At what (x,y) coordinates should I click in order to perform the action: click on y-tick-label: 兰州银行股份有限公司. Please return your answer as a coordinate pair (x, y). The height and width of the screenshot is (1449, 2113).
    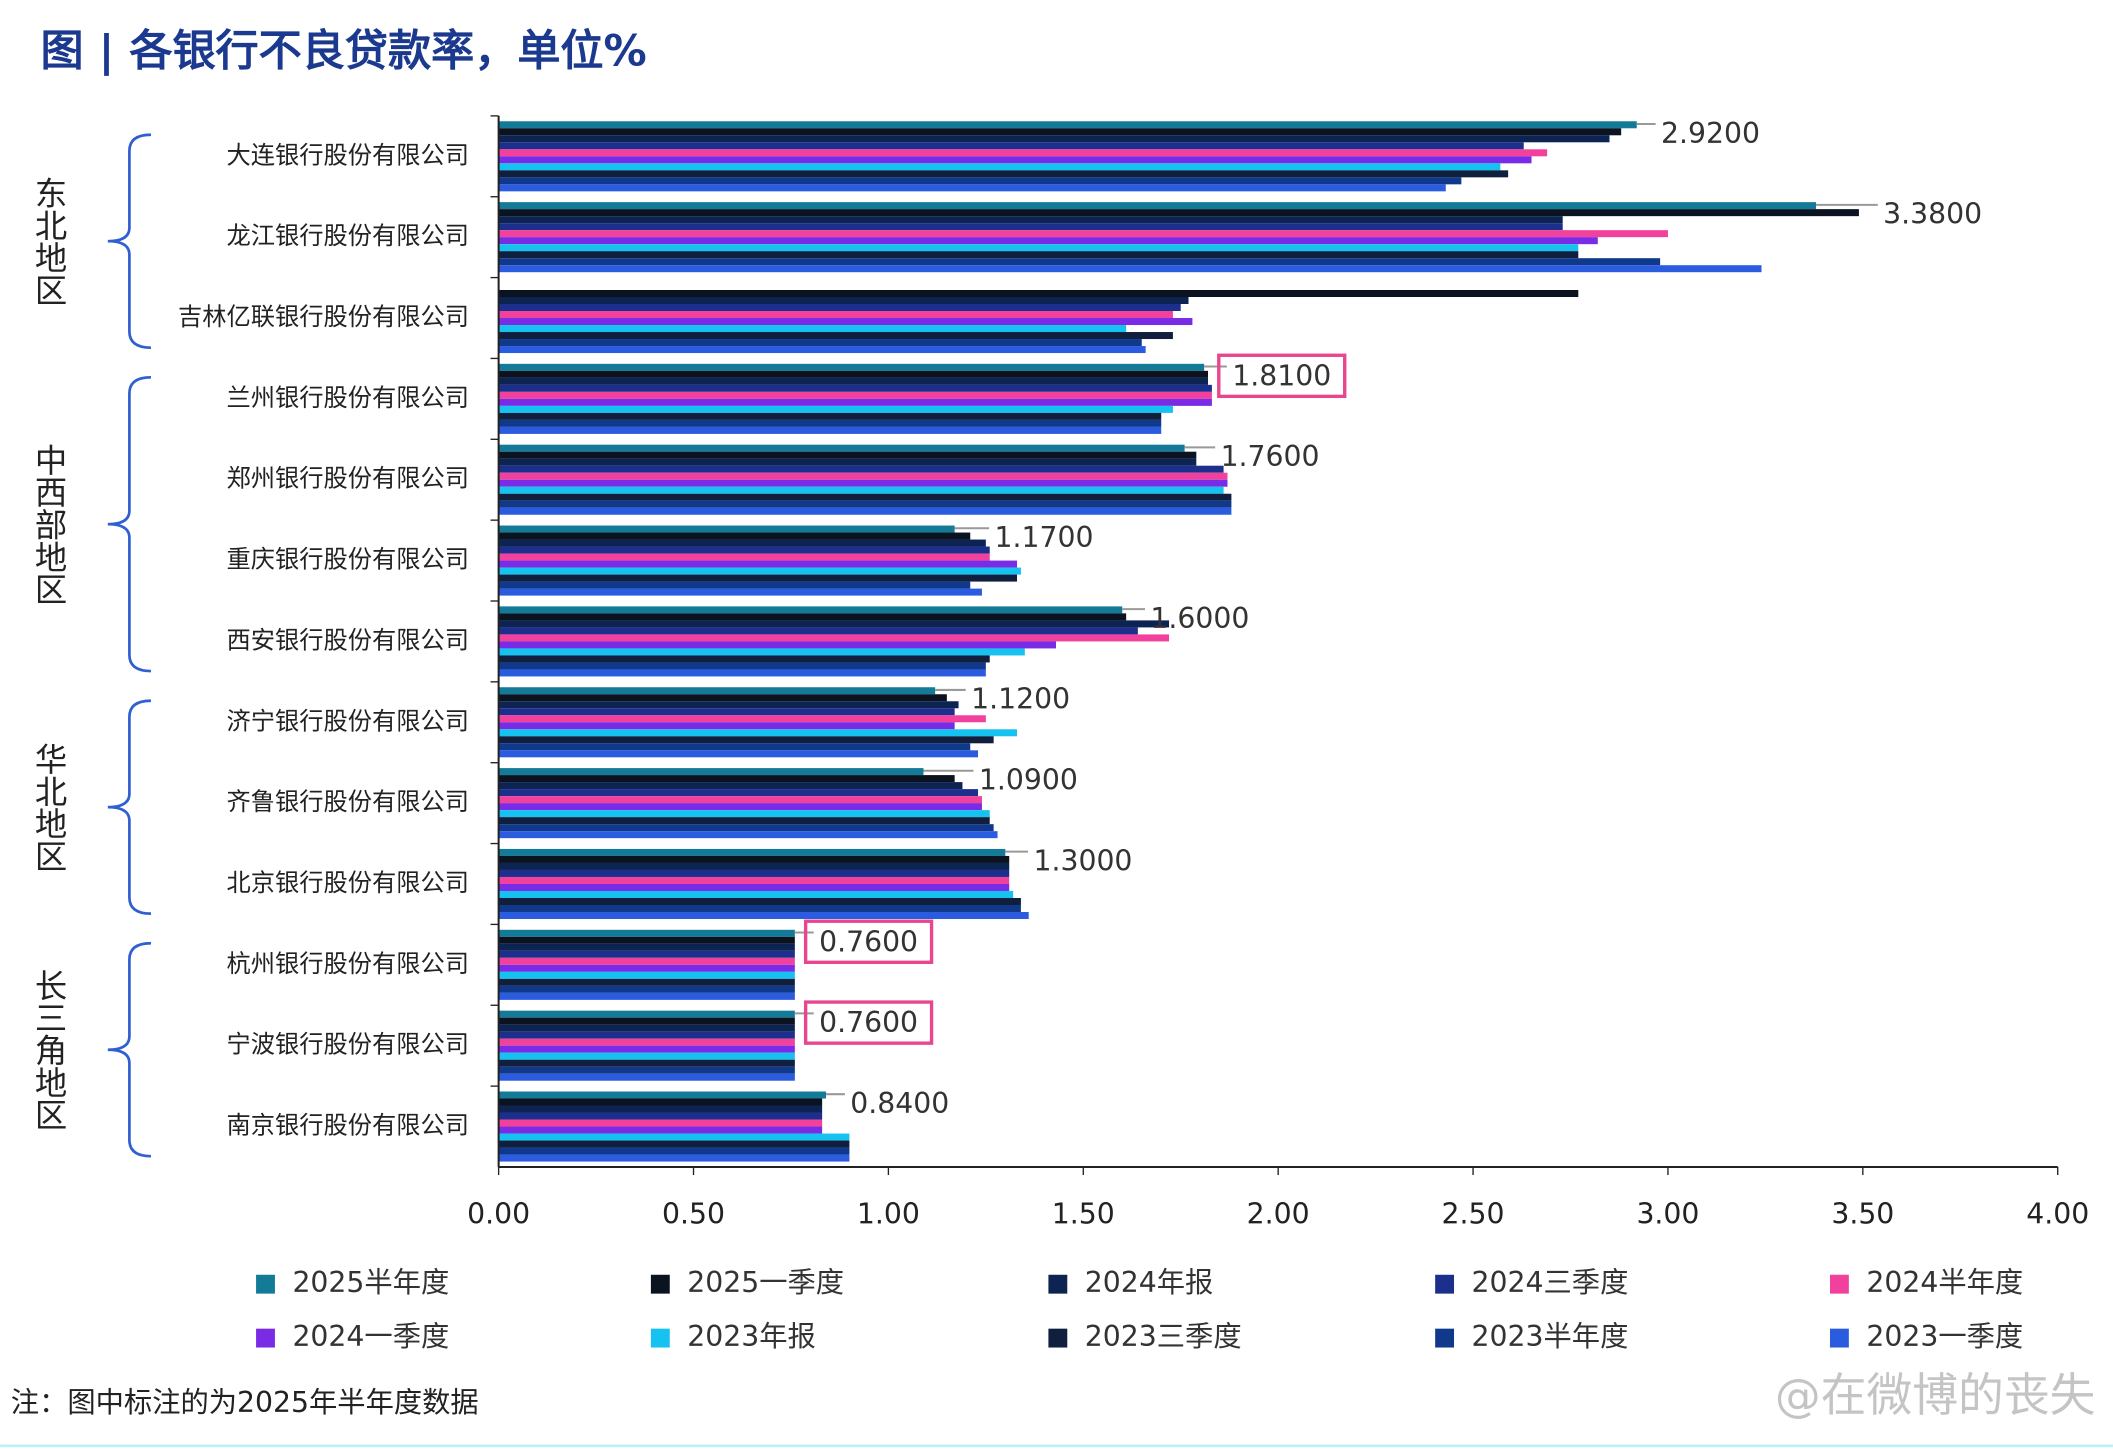
    Looking at the image, I should click on (347, 397).